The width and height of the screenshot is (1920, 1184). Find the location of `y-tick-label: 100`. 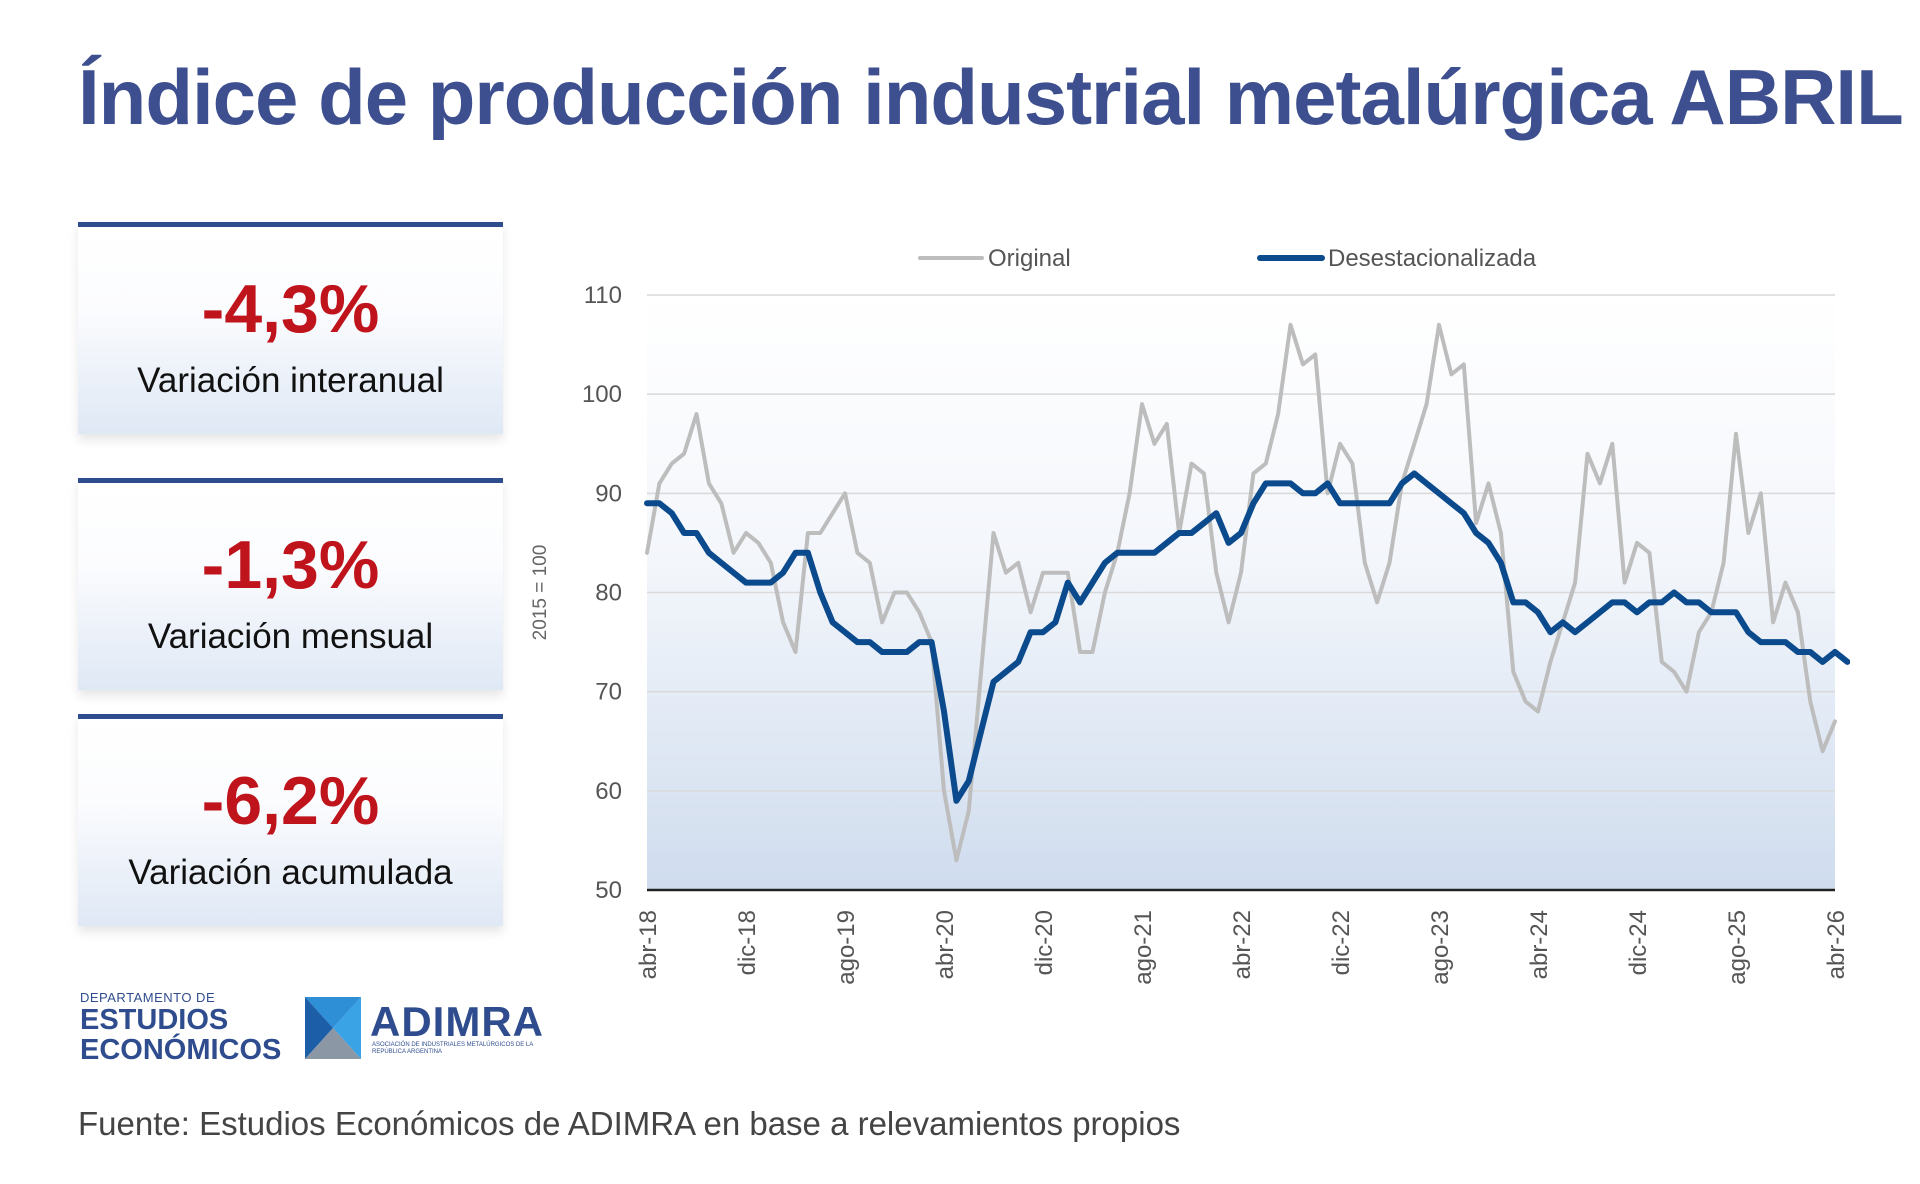

y-tick-label: 100 is located at coordinates (602, 394).